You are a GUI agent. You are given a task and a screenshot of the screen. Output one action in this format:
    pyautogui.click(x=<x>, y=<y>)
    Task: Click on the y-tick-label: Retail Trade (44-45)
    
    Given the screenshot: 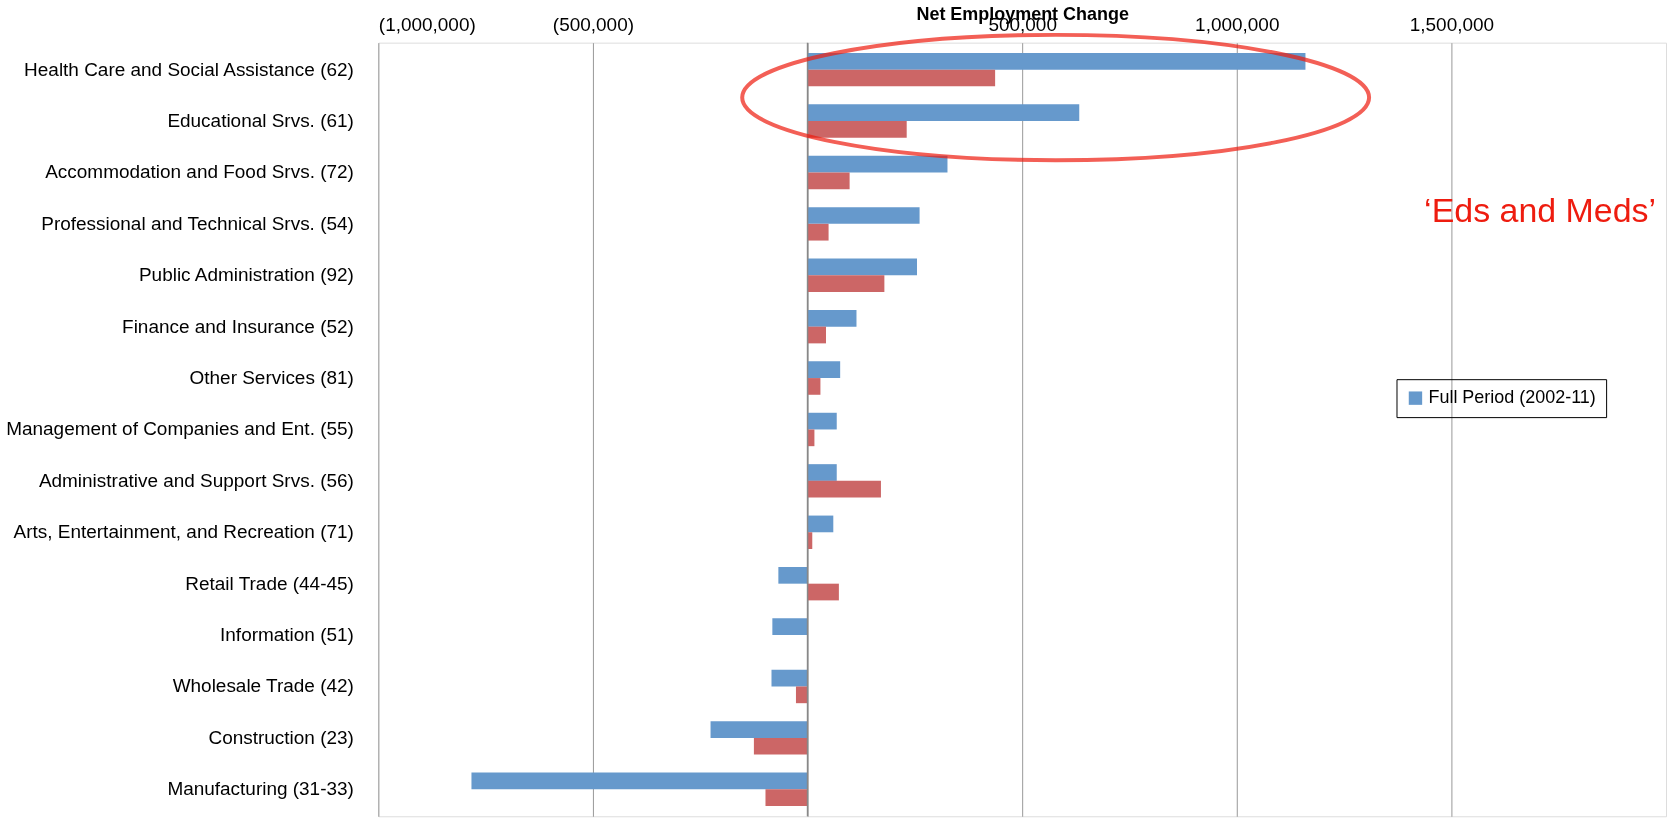 What is the action you would take?
    pyautogui.click(x=269, y=583)
    